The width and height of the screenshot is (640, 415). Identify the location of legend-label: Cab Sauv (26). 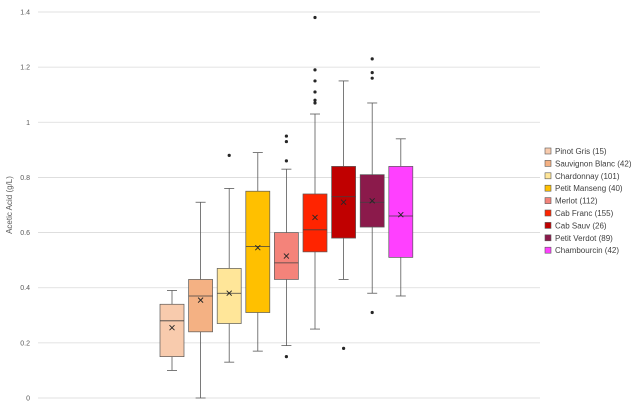
(581, 225).